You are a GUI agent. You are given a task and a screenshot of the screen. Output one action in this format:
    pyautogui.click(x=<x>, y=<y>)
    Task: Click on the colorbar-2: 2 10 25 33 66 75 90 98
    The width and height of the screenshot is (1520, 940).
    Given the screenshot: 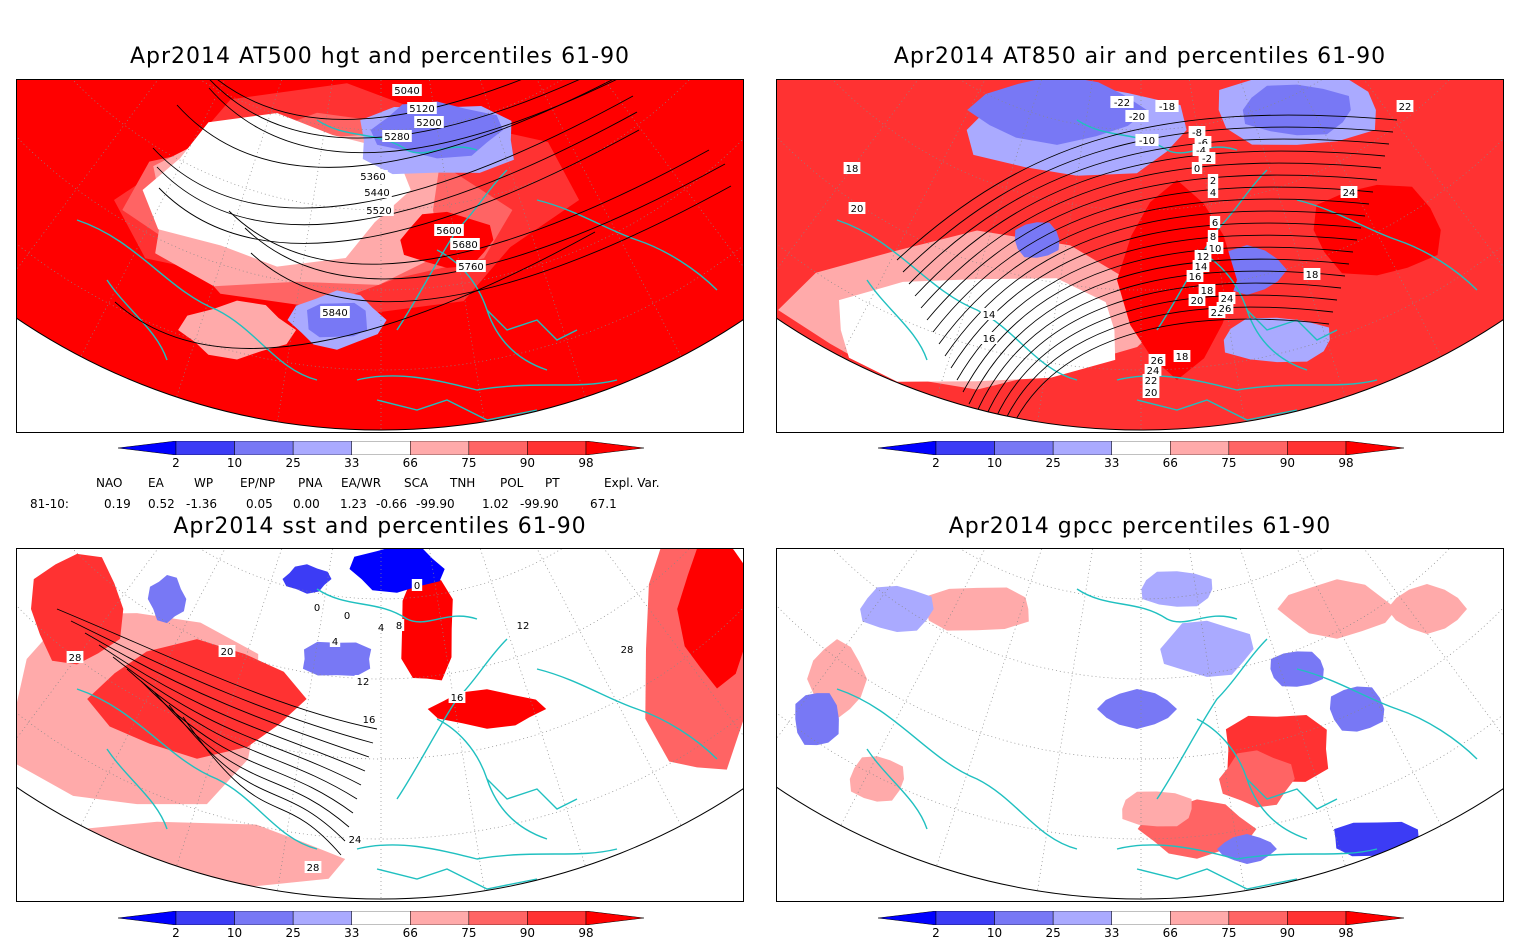 What is the action you would take?
    pyautogui.click(x=1141, y=455)
    